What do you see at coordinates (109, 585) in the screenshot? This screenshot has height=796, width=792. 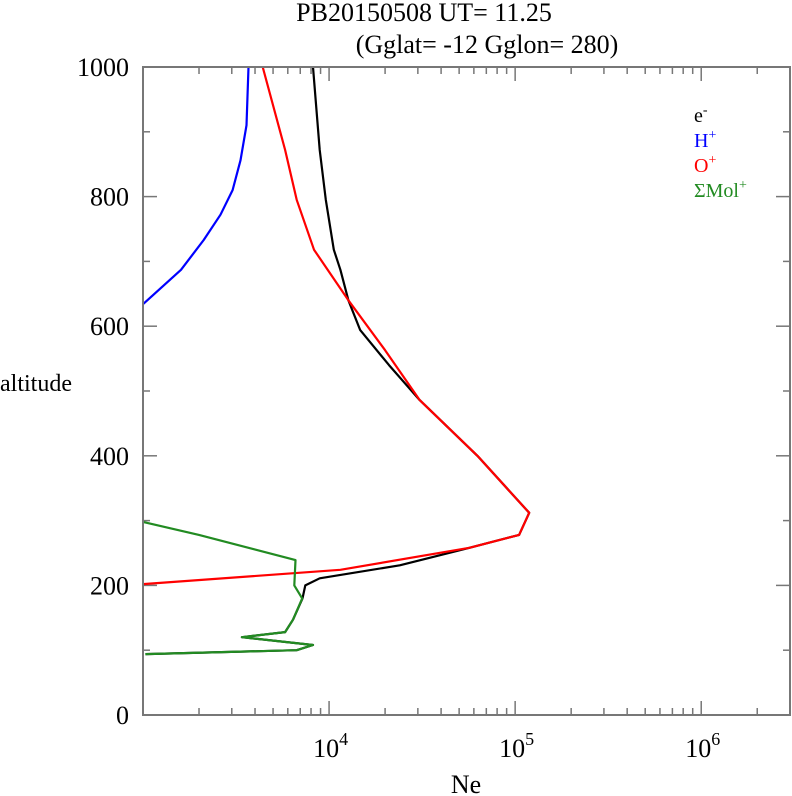 I see `y-tick-label: 200` at bounding box center [109, 585].